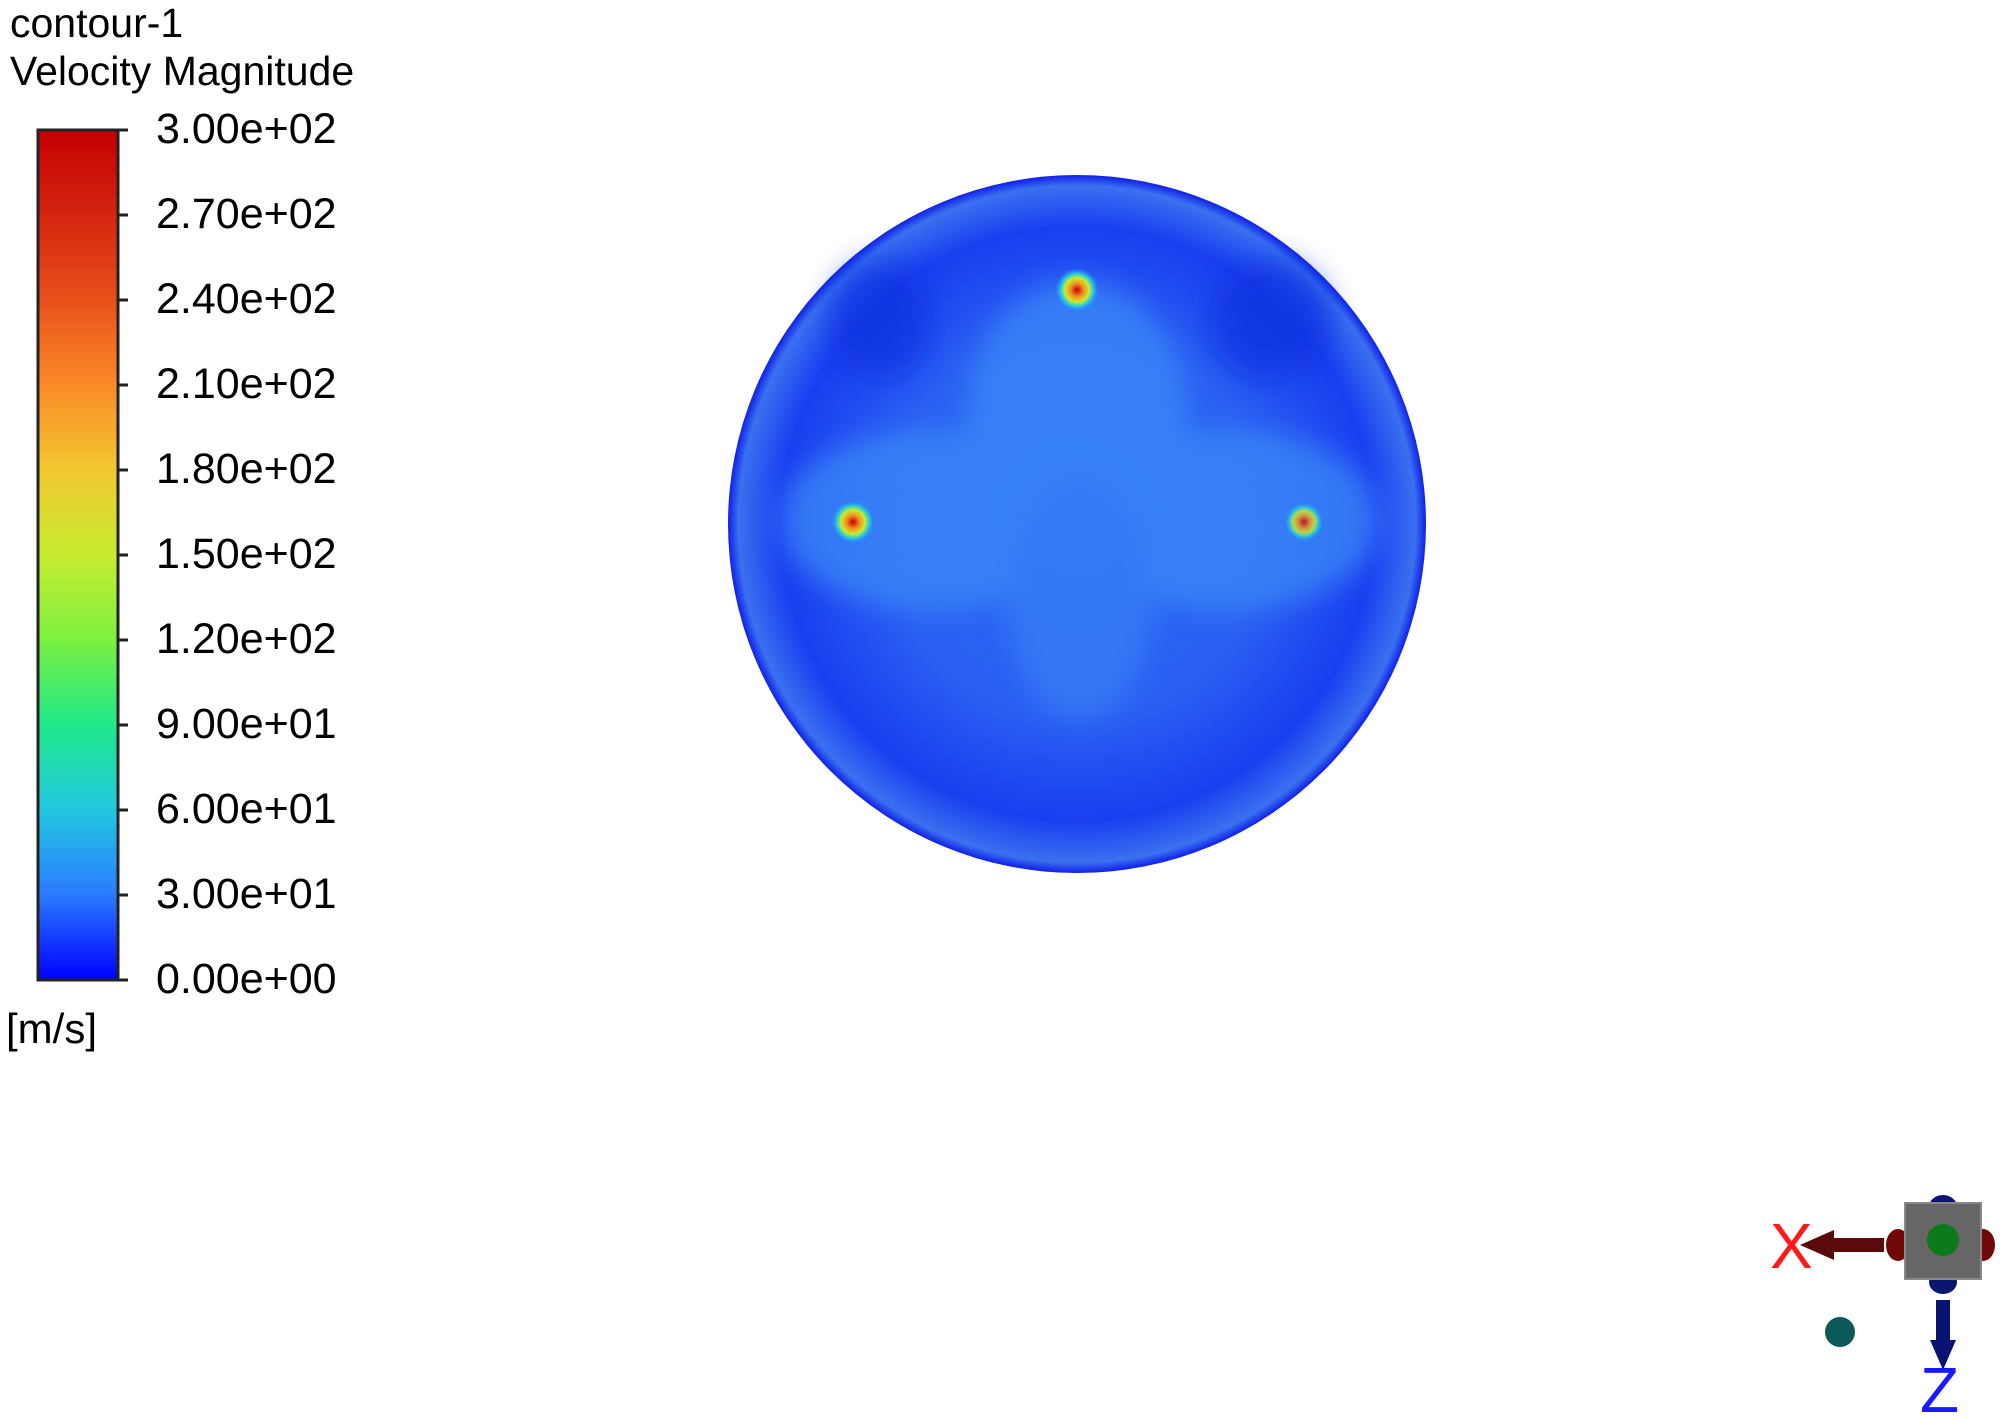 This screenshot has height=1420, width=2000. What do you see at coordinates (246, 384) in the screenshot?
I see `colorbar-tick-label: 2.10e+02` at bounding box center [246, 384].